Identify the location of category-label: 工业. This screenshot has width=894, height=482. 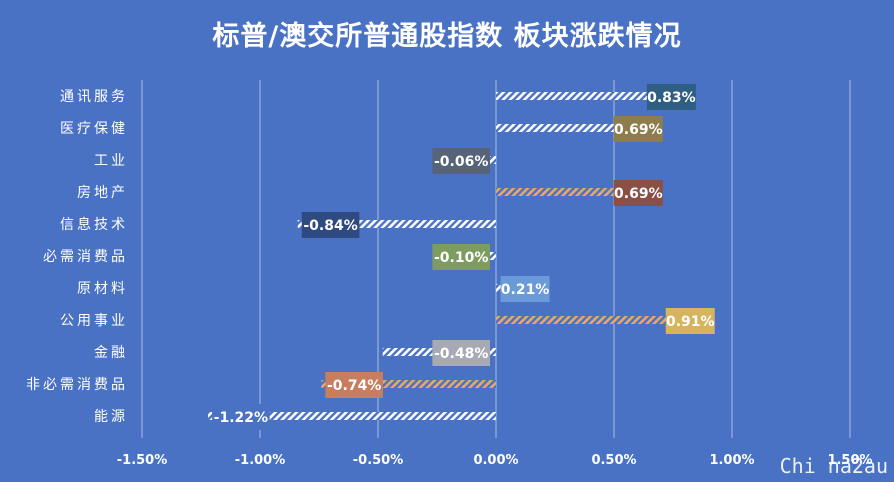
(111, 161).